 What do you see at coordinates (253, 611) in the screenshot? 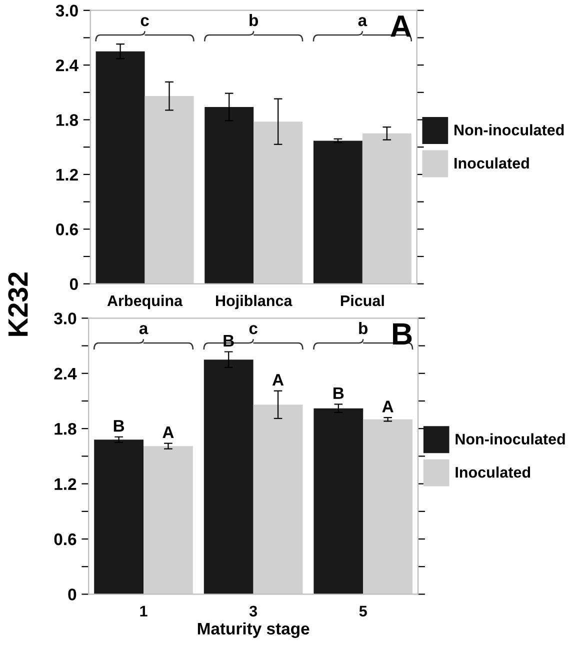
I see `x-tick-label: 3` at bounding box center [253, 611].